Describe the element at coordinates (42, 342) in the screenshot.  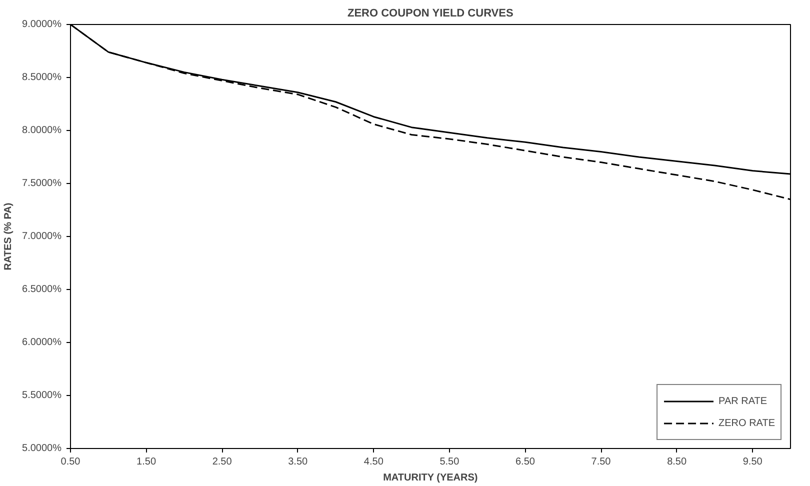
I see `y-tick-label: 6.0000%` at that location.